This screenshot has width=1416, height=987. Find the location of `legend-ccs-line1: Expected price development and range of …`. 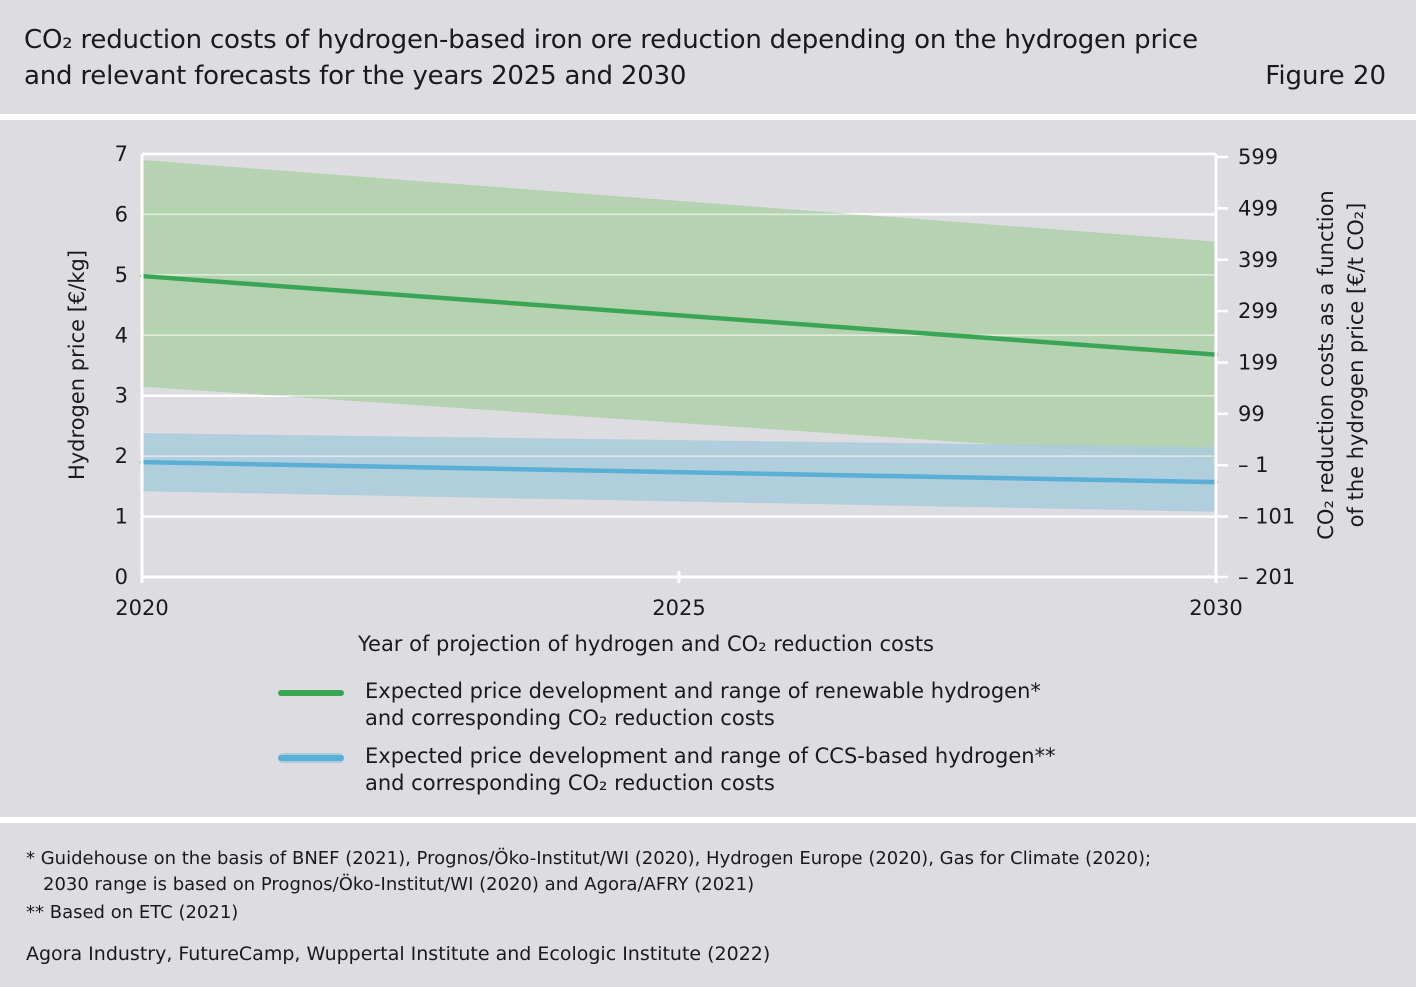

legend-ccs-line1: Expected price development and range of … is located at coordinates (710, 756).